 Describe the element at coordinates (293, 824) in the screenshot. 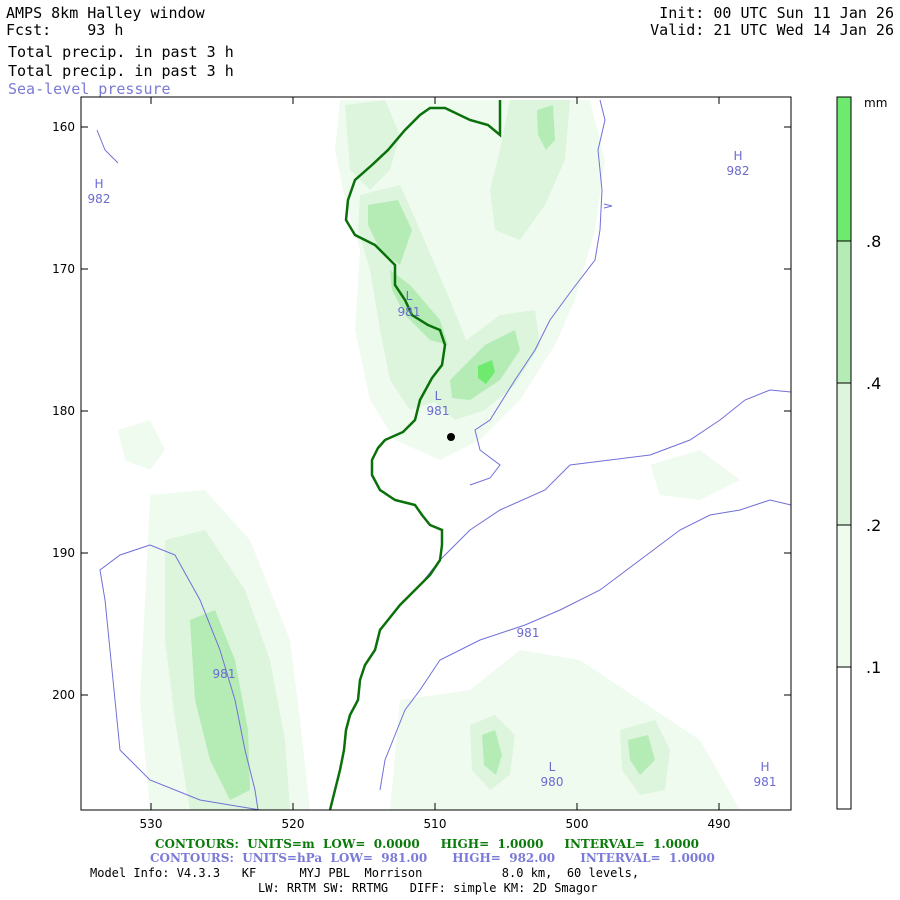

I see `x-tick-520: 520` at that location.